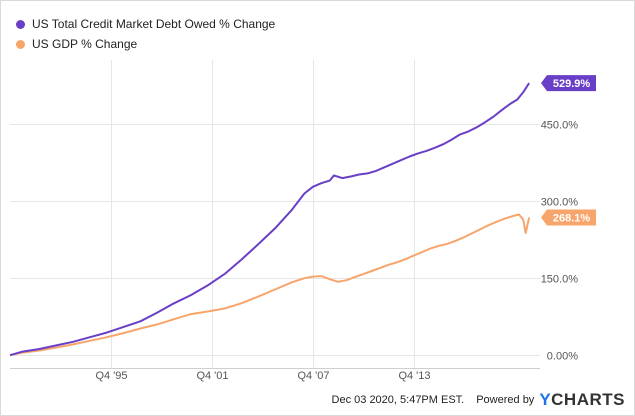  Describe the element at coordinates (20, 44) in the screenshot. I see `legend-marker-gdp` at that location.